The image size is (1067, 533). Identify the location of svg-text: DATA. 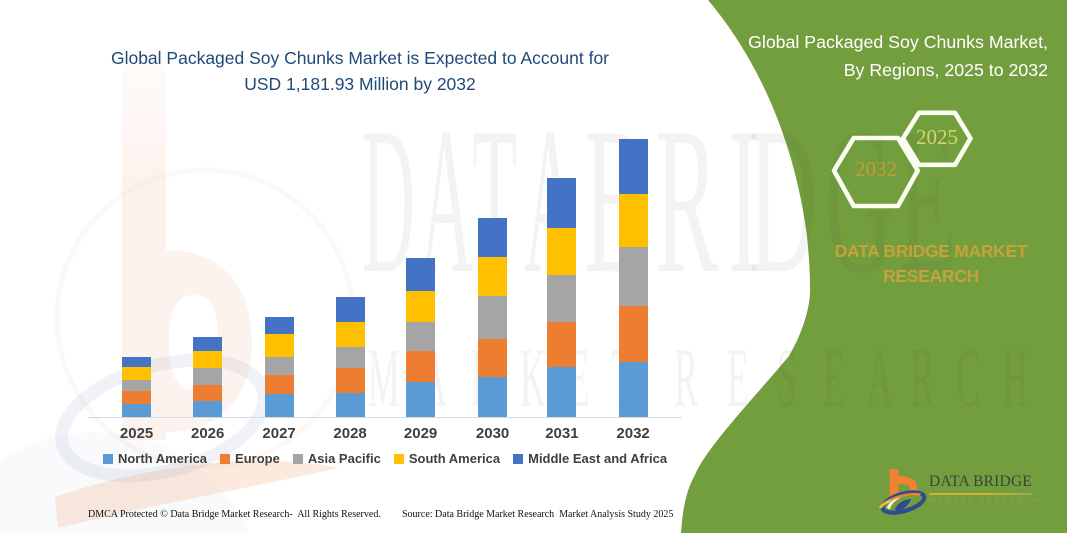
(469, 201).